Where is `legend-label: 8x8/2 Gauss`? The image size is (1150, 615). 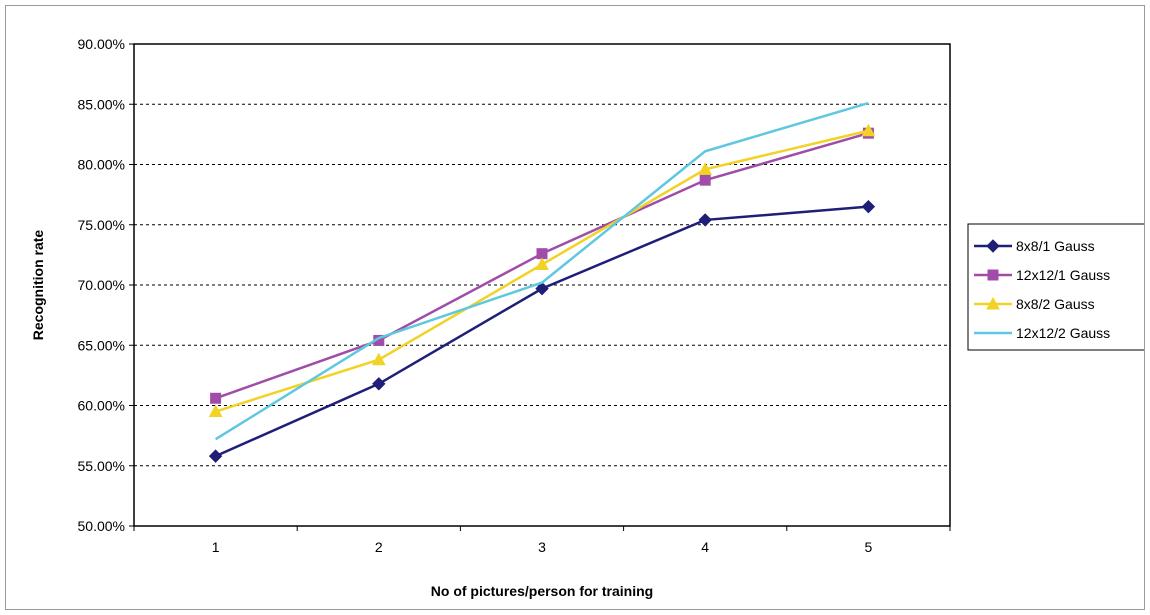
legend-label: 8x8/2 Gauss is located at coordinates (1055, 304).